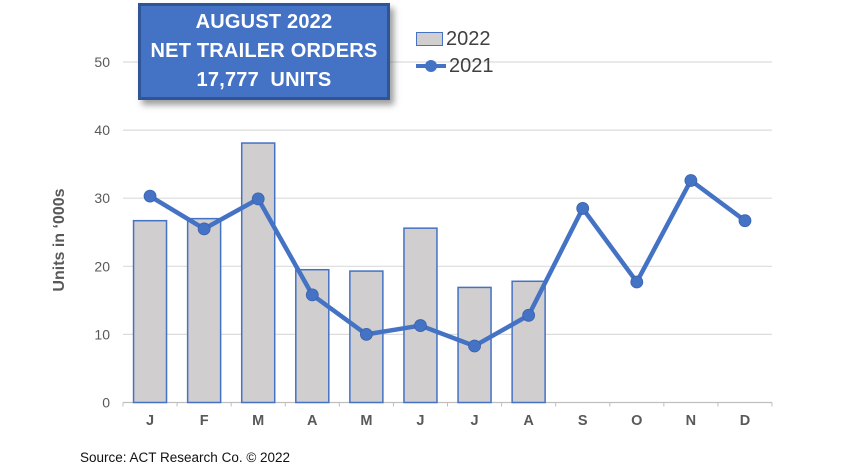 This screenshot has width=841, height=473. I want to click on y-tick-label-10: 10, so click(102, 334).